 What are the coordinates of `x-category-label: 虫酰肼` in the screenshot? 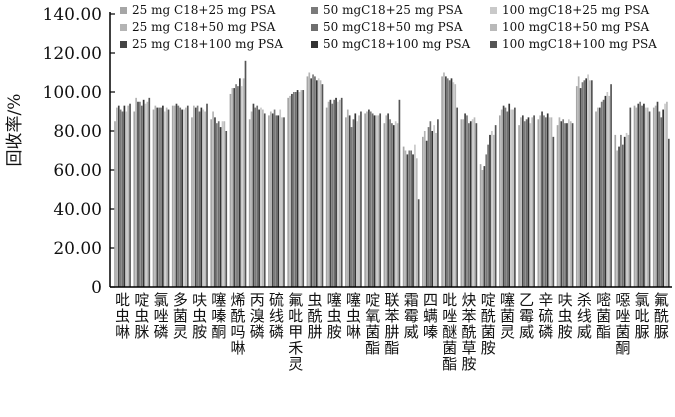 It's located at (315, 316).